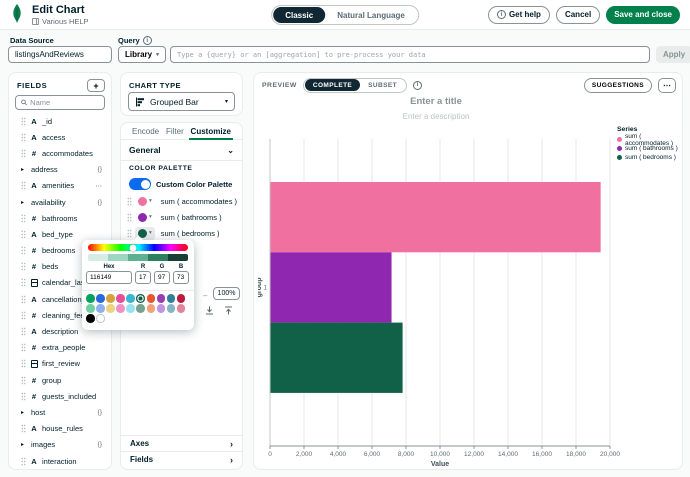  I want to click on field-item-beds: # beds, so click(59, 267).